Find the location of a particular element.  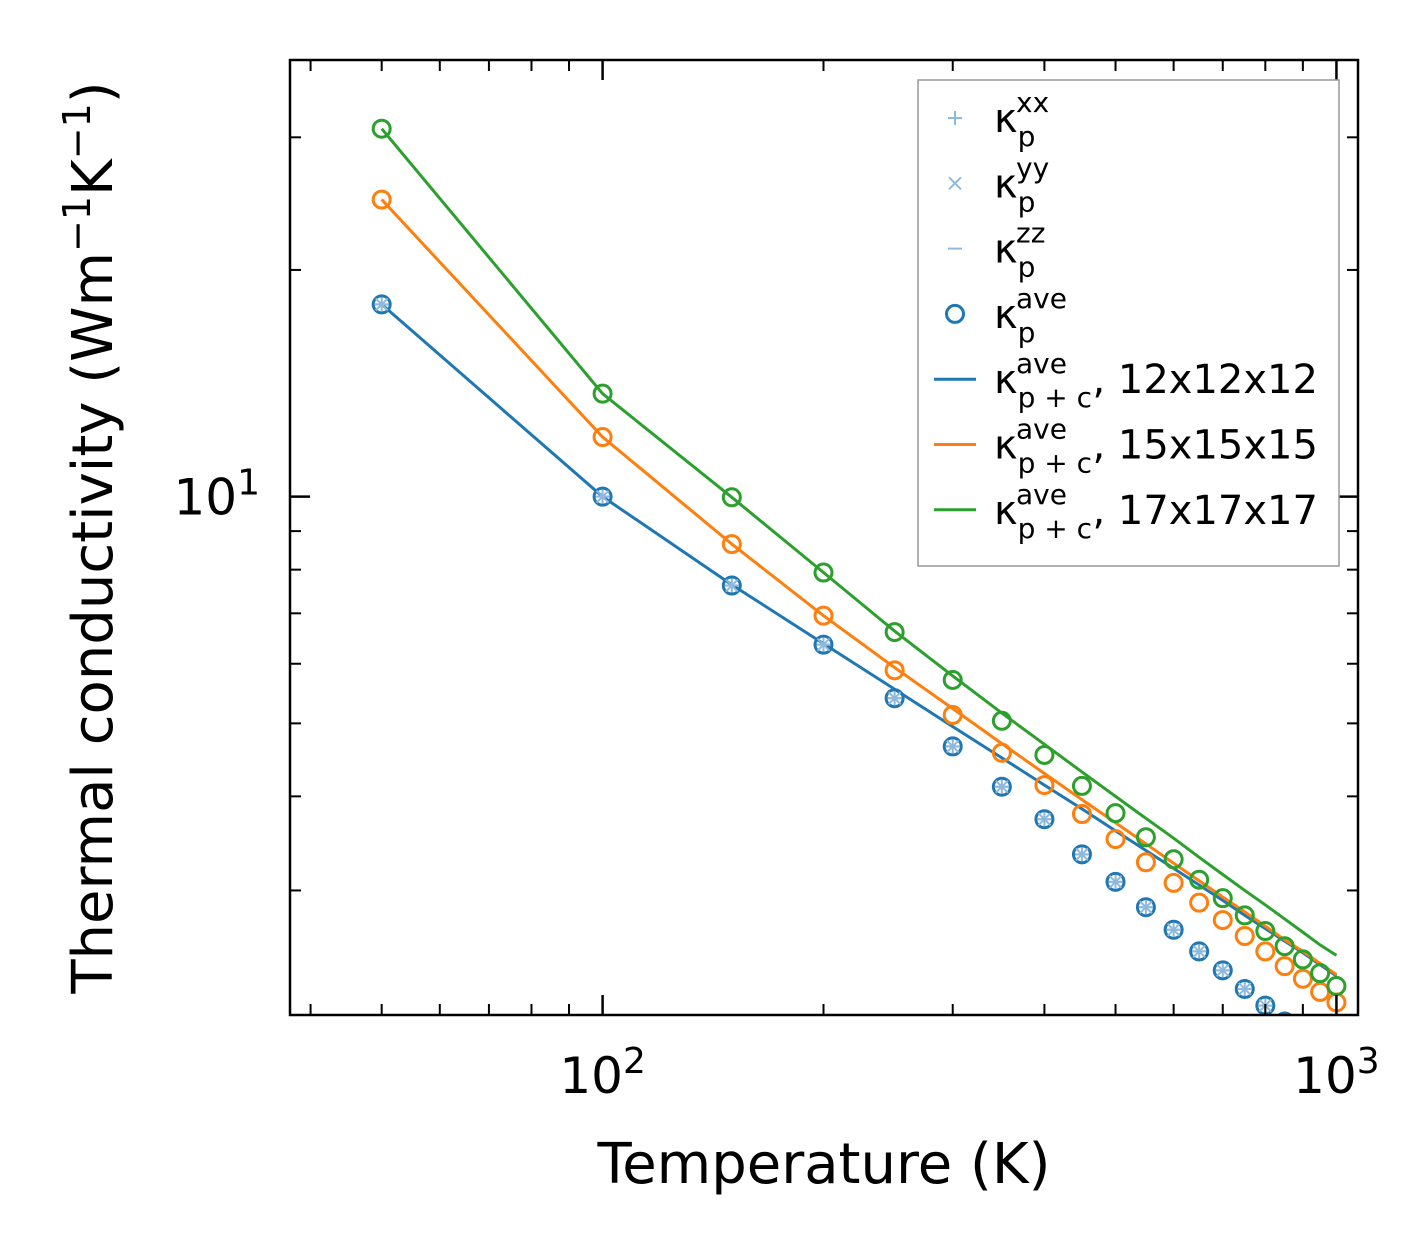

legend-label: κp + cave, 12x12x12 is located at coordinates (1156, 380).